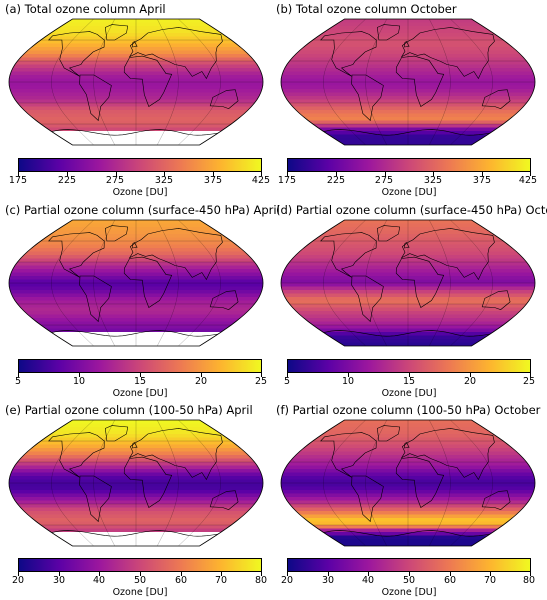  What do you see at coordinates (450, 580) in the screenshot?
I see `colorbar-f-tick-4: 60` at bounding box center [450, 580].